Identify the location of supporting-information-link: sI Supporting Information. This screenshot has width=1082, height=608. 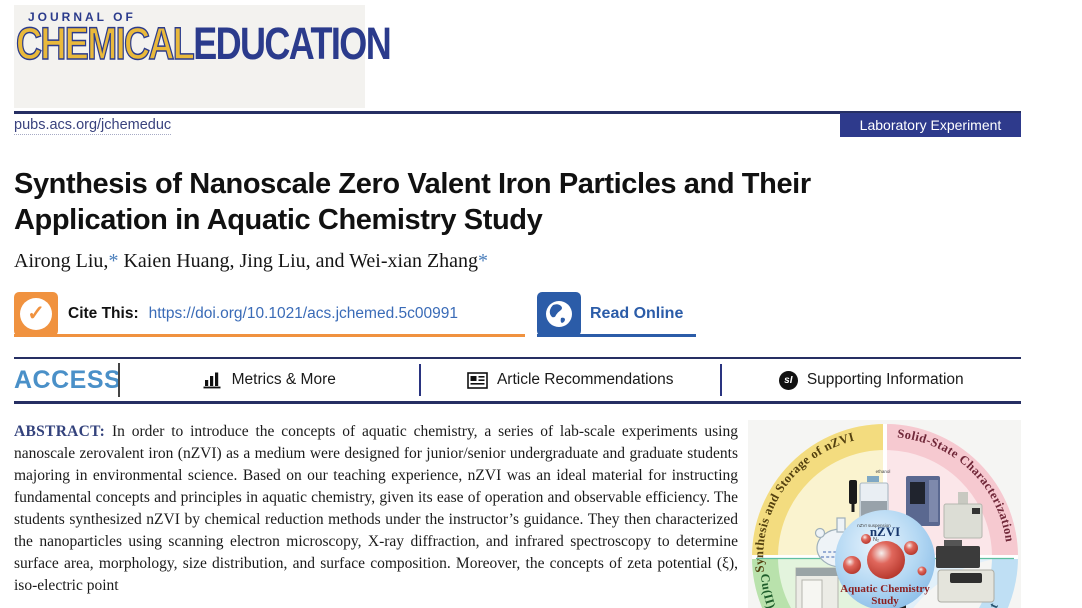
(872, 380).